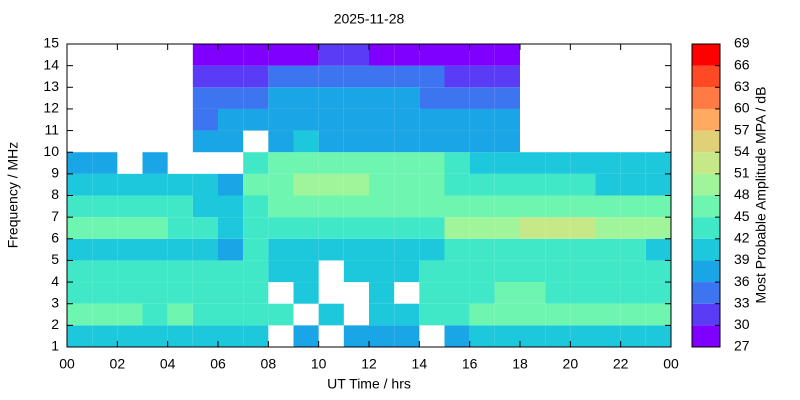 The height and width of the screenshot is (400, 800). I want to click on colorbar-tick-label: 69, so click(742, 43).